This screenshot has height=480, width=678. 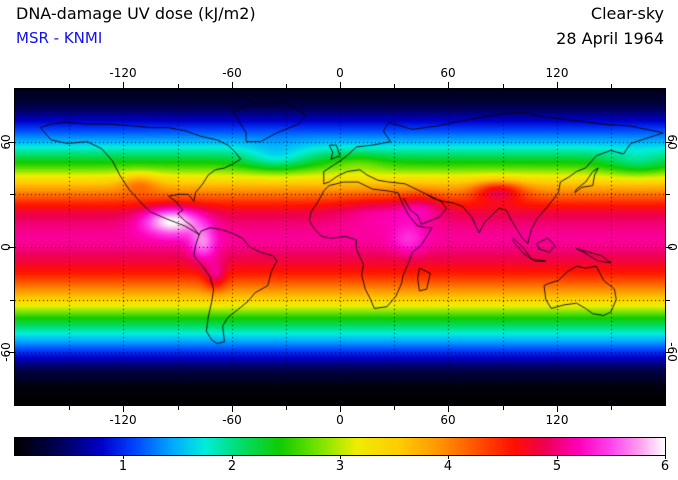 What do you see at coordinates (6, 247) in the screenshot?
I see `y-tick-label-left: 0` at bounding box center [6, 247].